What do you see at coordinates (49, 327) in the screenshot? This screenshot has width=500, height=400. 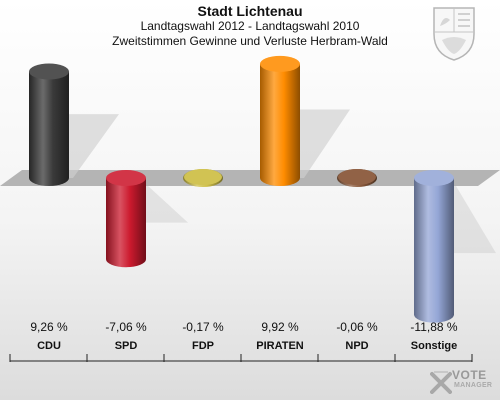 I see `value-label: 9,26 %` at bounding box center [49, 327].